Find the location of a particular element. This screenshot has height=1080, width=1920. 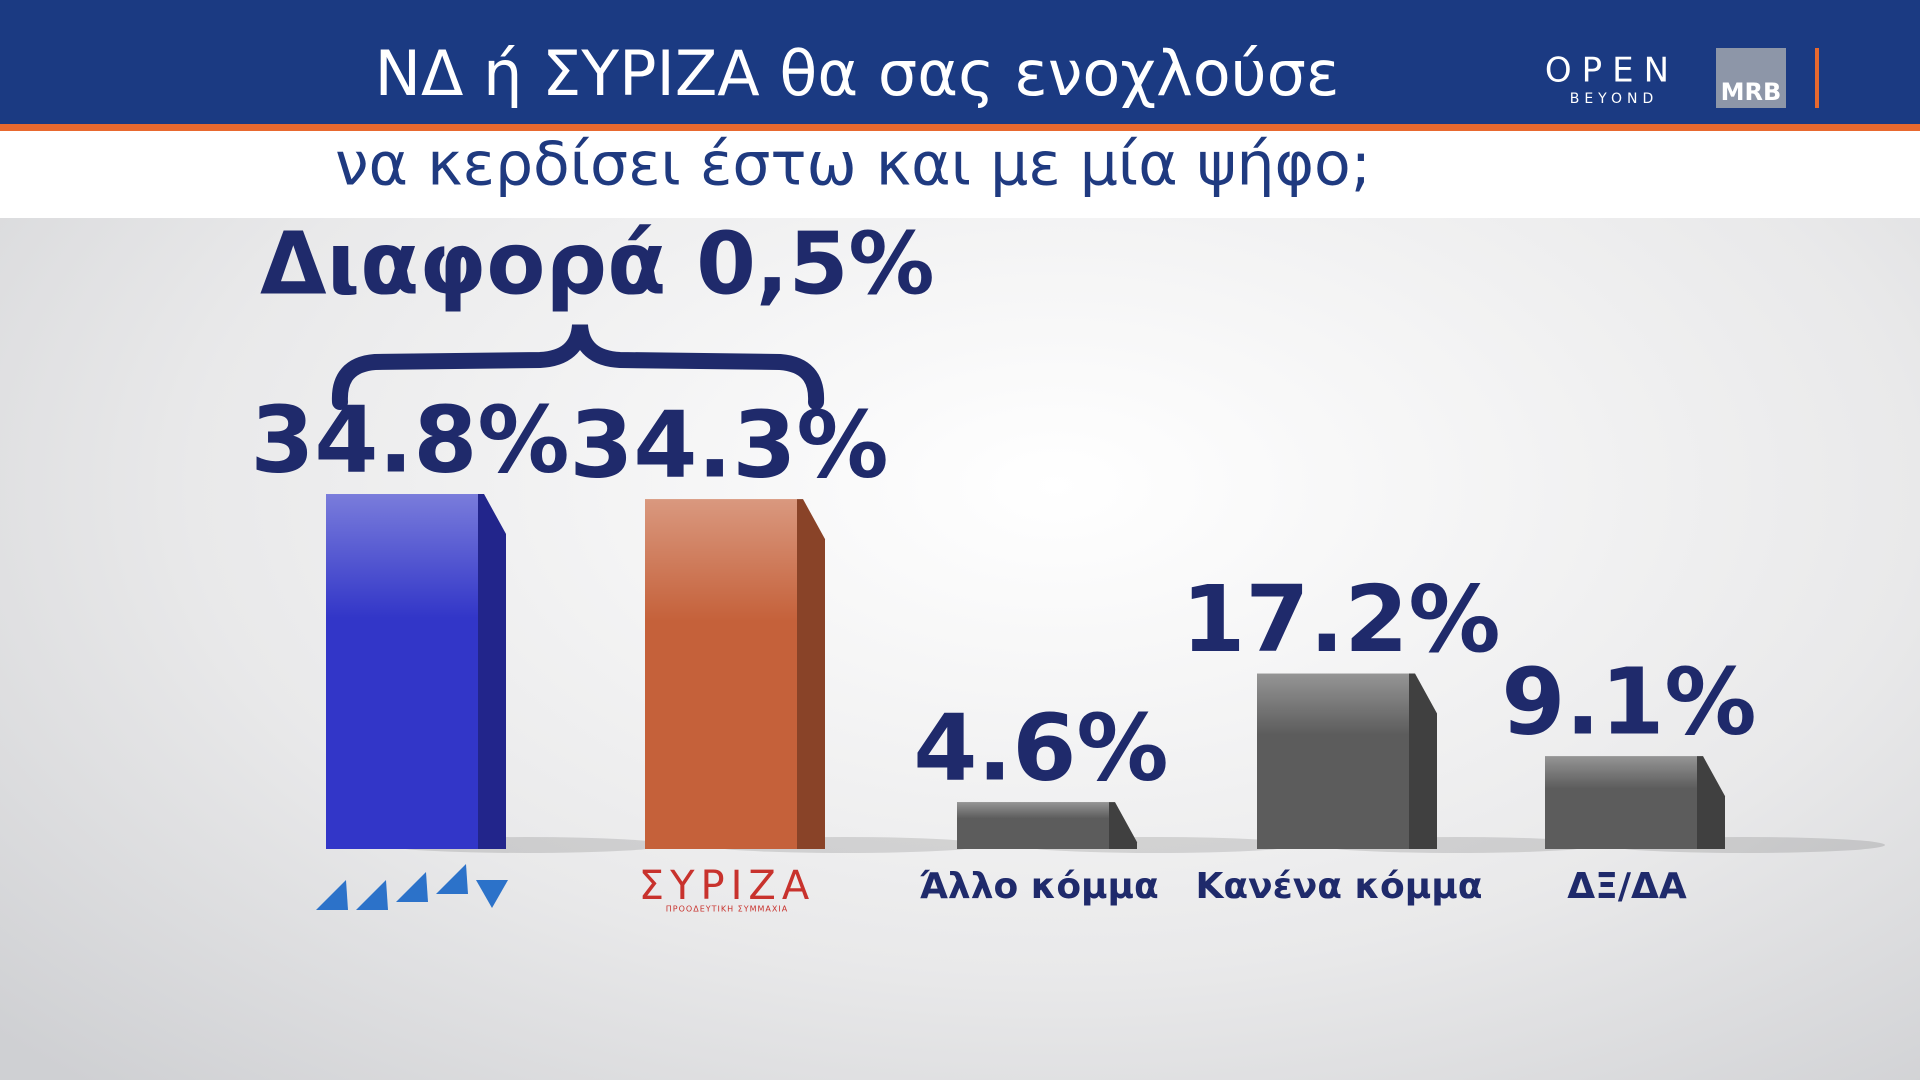

value-label: 34.8% is located at coordinates (409, 439).